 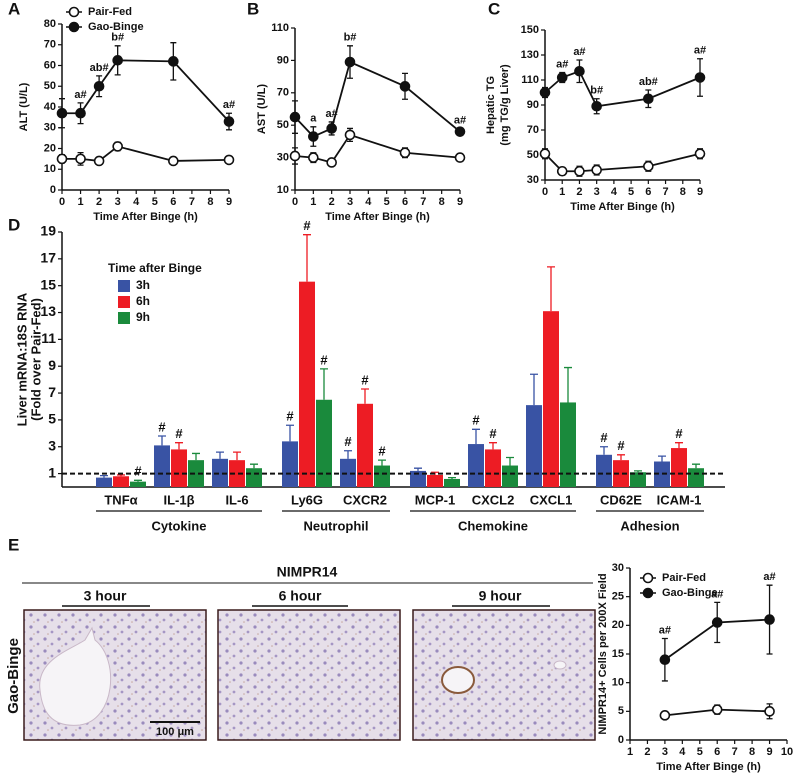 What do you see at coordinates (787, 752) in the screenshot?
I see `x-tick-label: 10` at bounding box center [787, 752].